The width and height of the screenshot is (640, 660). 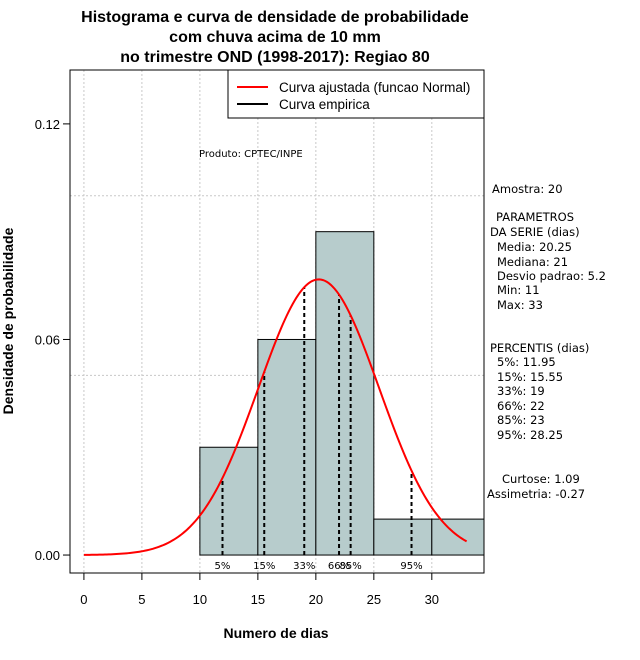 I want to click on p5-text: 5%: 11.95, so click(x=526, y=362).